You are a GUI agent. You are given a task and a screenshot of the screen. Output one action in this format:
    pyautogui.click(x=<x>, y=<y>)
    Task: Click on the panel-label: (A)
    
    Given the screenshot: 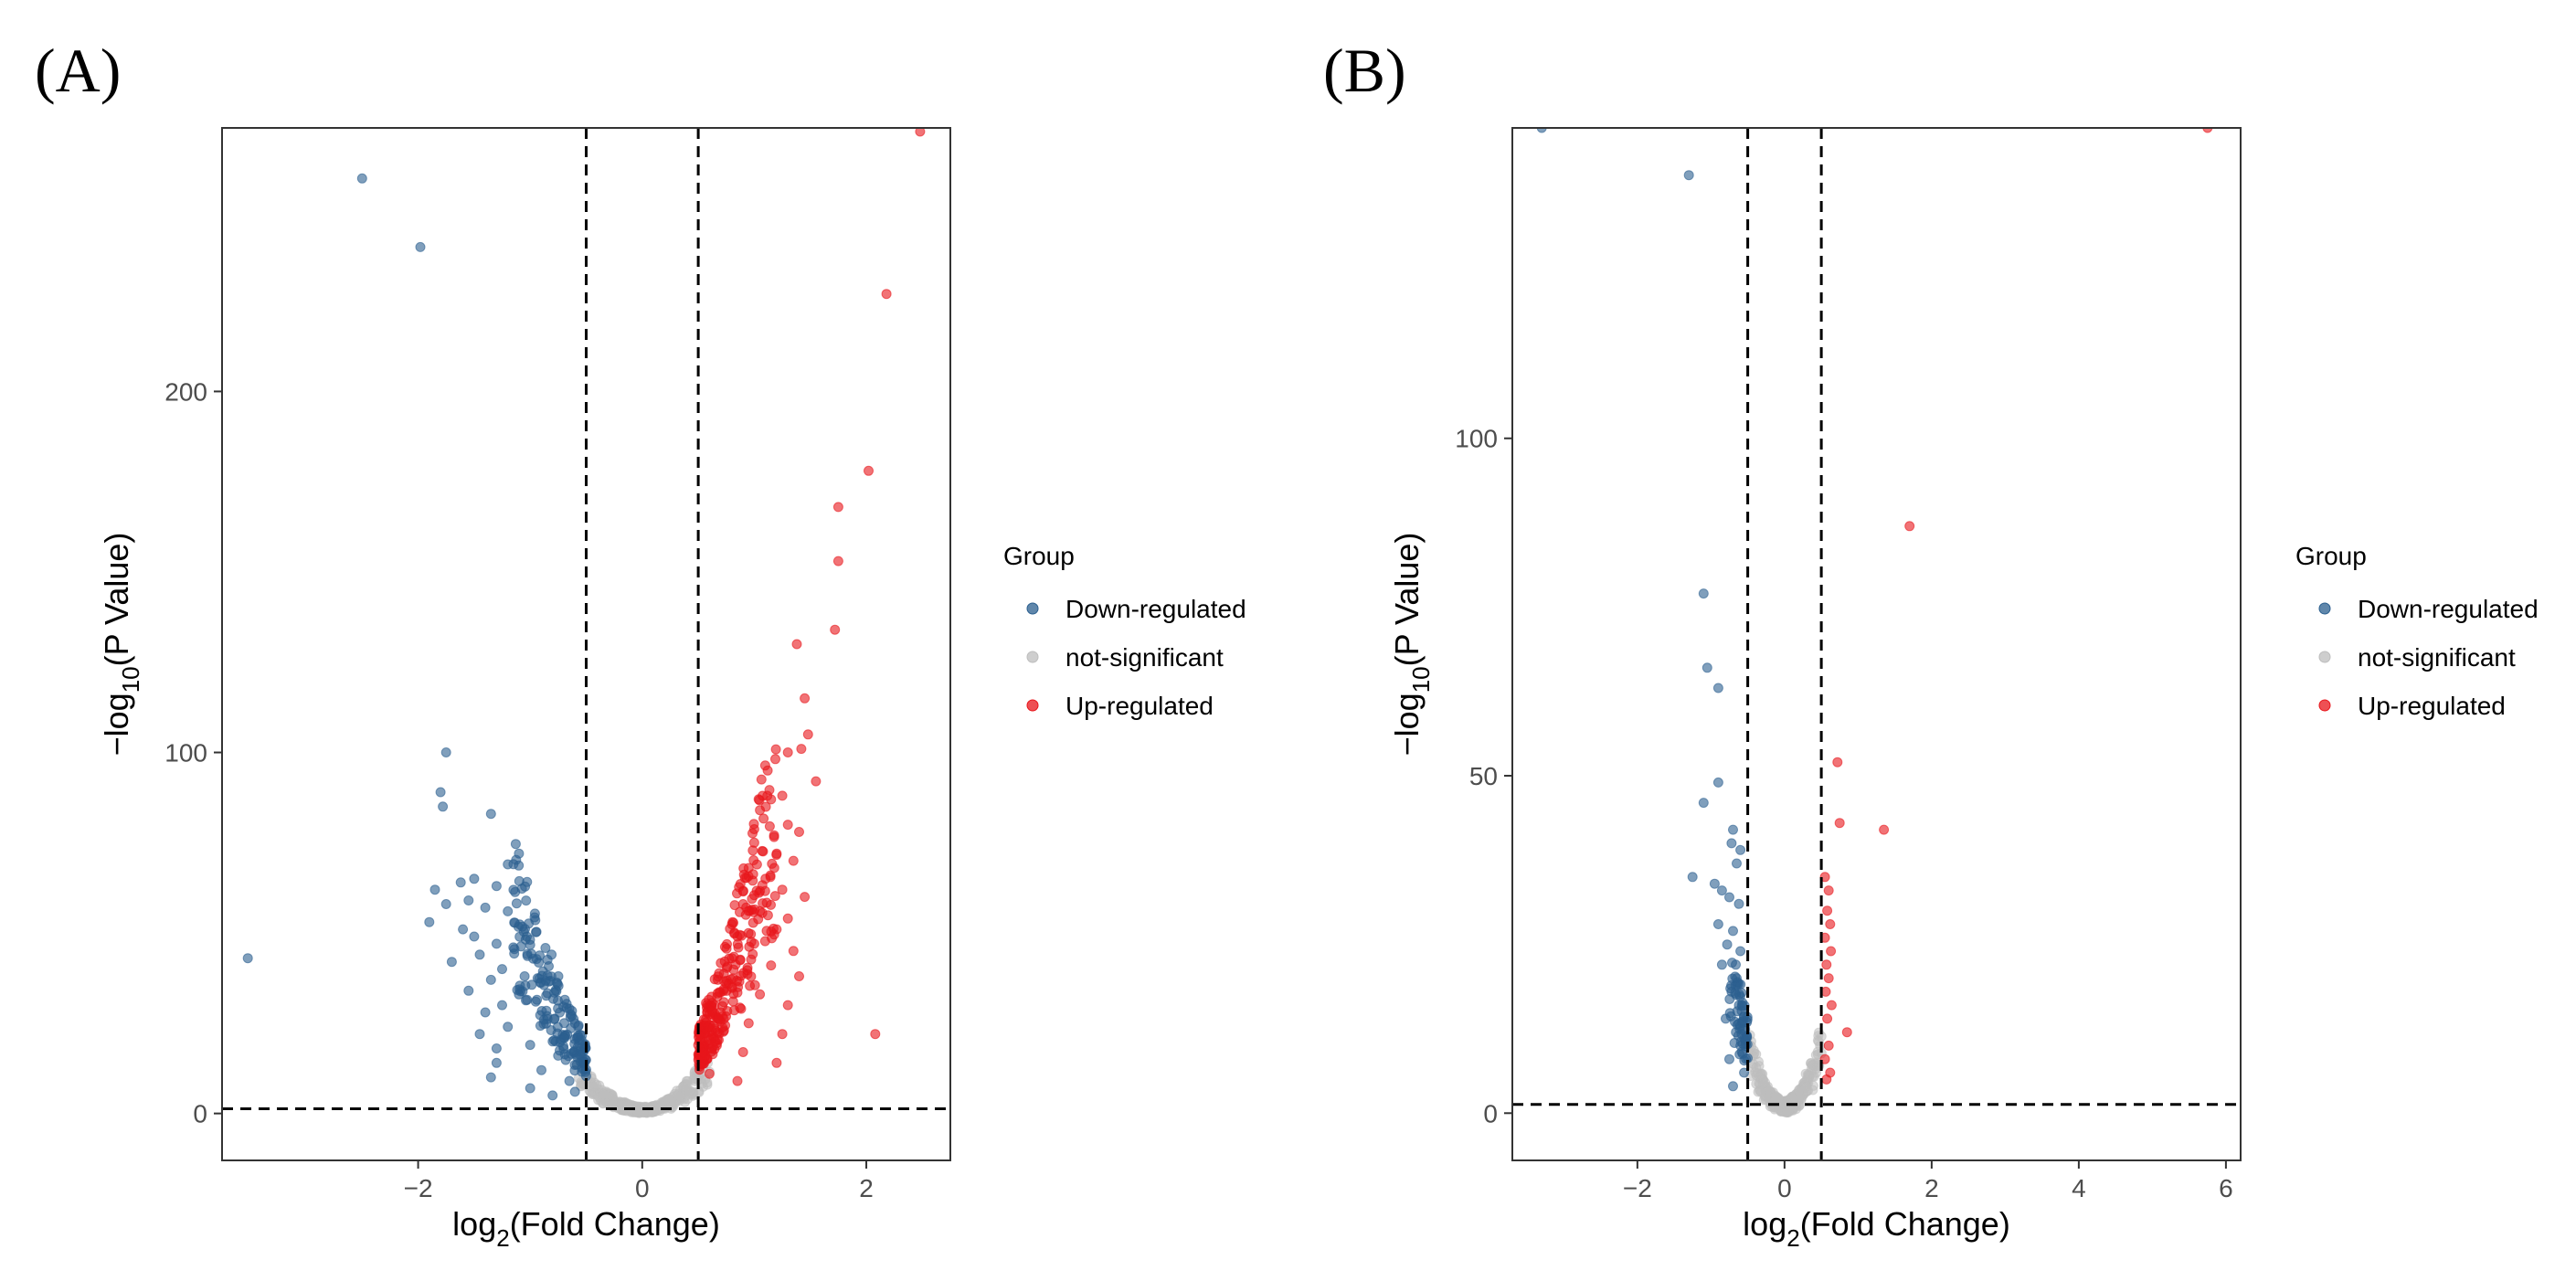 What is the action you would take?
    pyautogui.click(x=78, y=70)
    